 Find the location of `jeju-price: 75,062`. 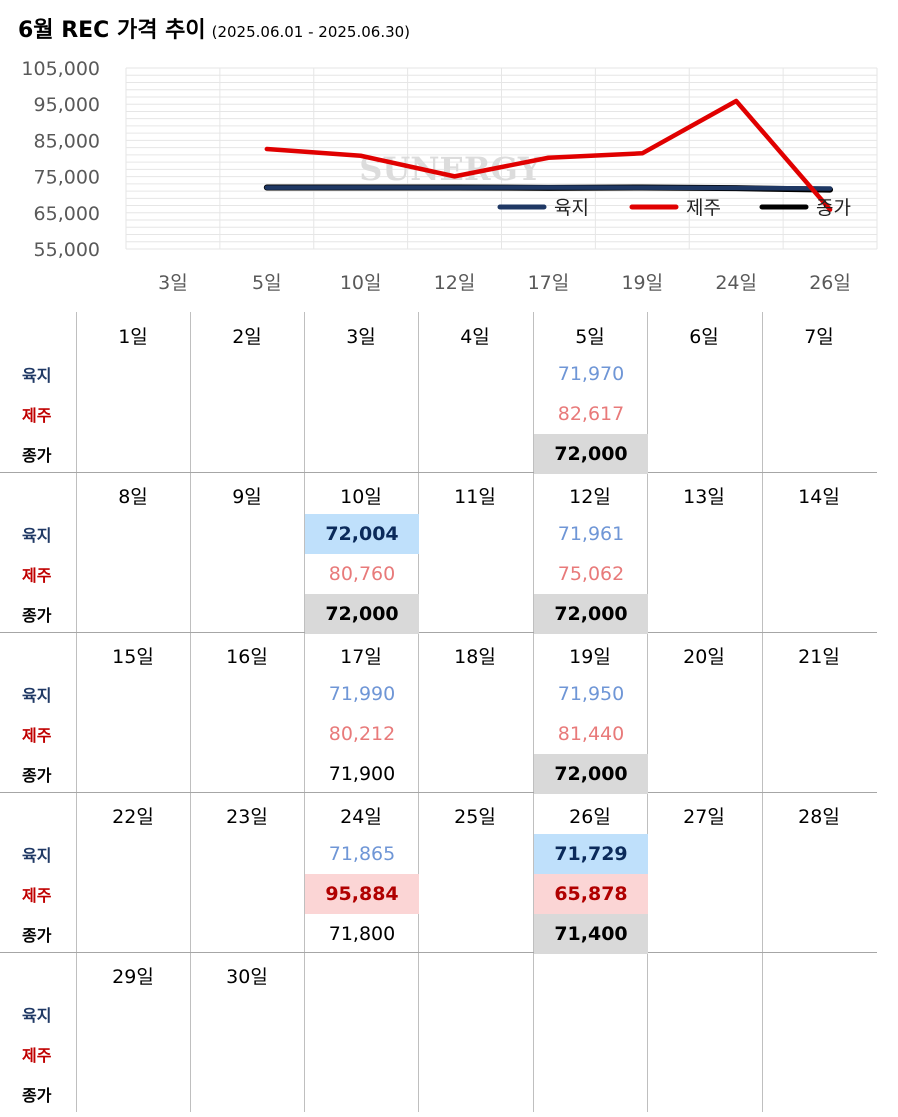

jeju-price: 75,062 is located at coordinates (591, 574).